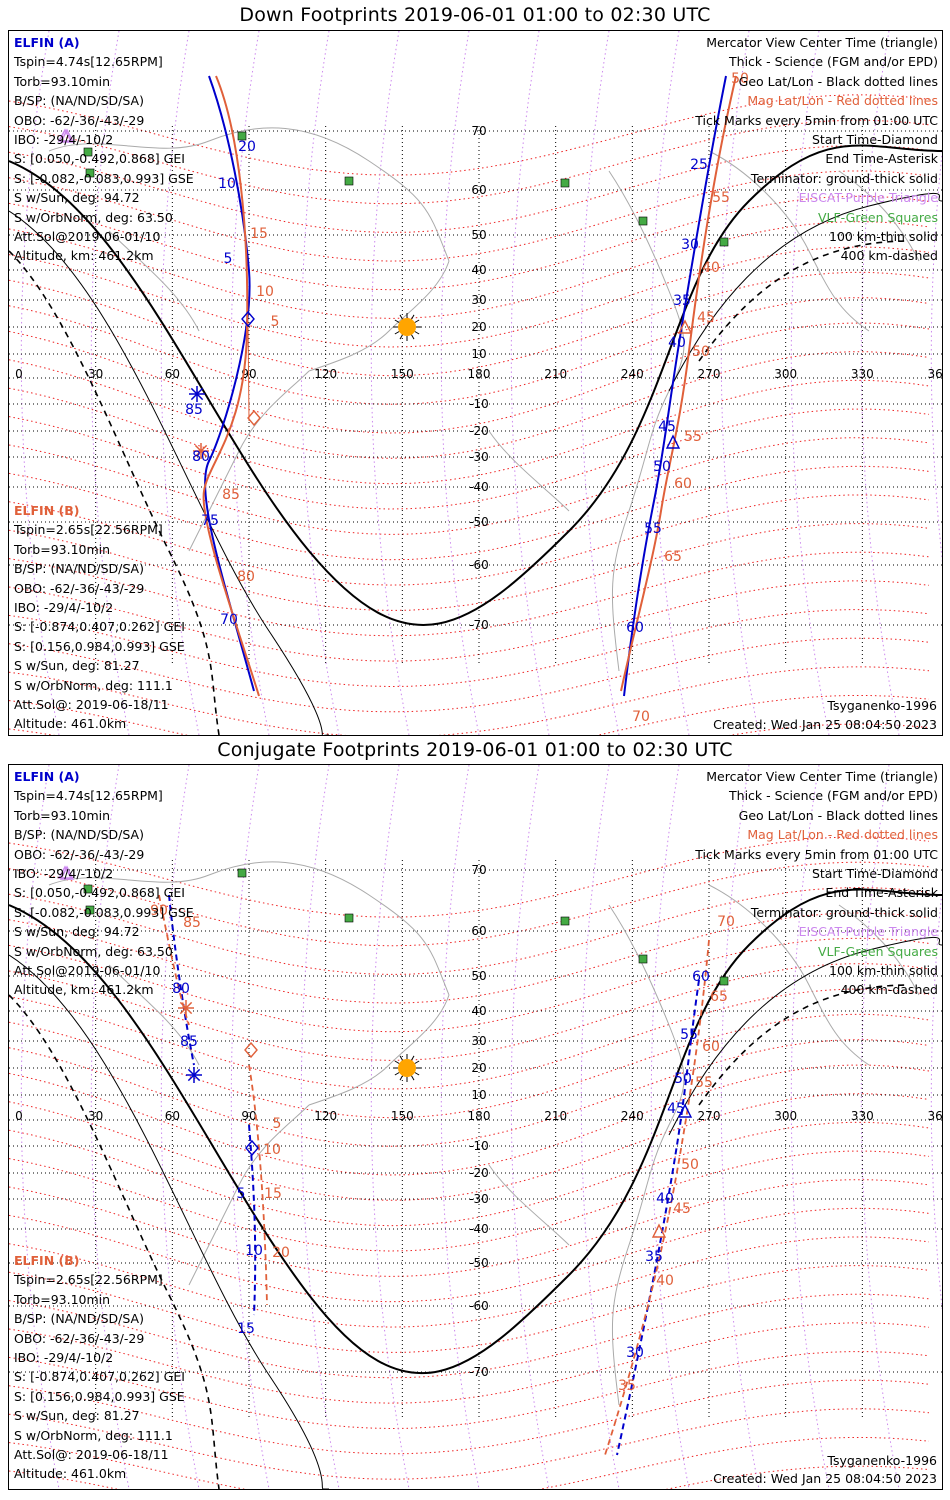  I want to click on info-line: S w/OrbNorm, deg: 63.50, so click(93, 951).